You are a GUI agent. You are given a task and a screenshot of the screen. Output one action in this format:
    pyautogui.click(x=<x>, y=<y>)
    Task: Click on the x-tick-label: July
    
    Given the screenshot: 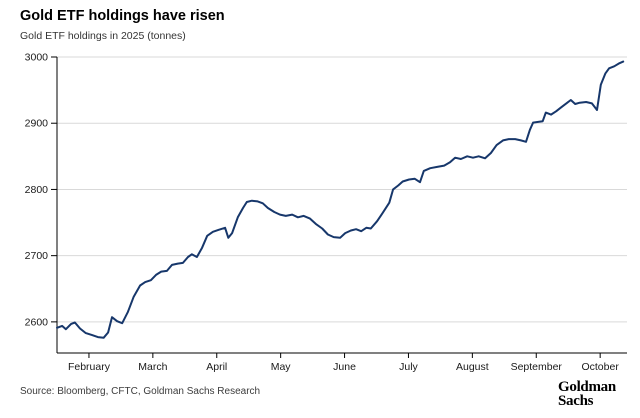 What is the action you would take?
    pyautogui.click(x=408, y=367)
    